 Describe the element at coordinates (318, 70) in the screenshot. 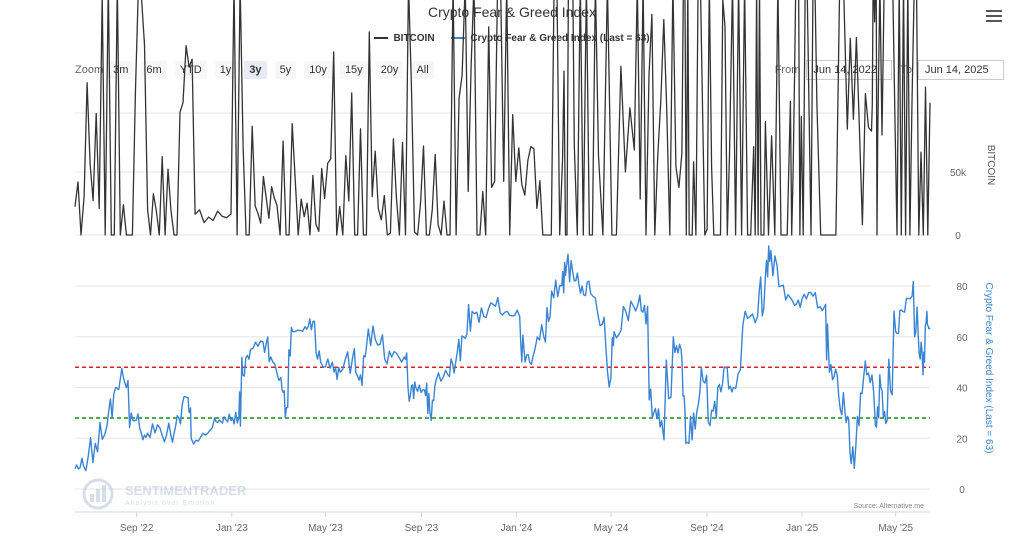

I see `zoom-button-10y: 10y` at that location.